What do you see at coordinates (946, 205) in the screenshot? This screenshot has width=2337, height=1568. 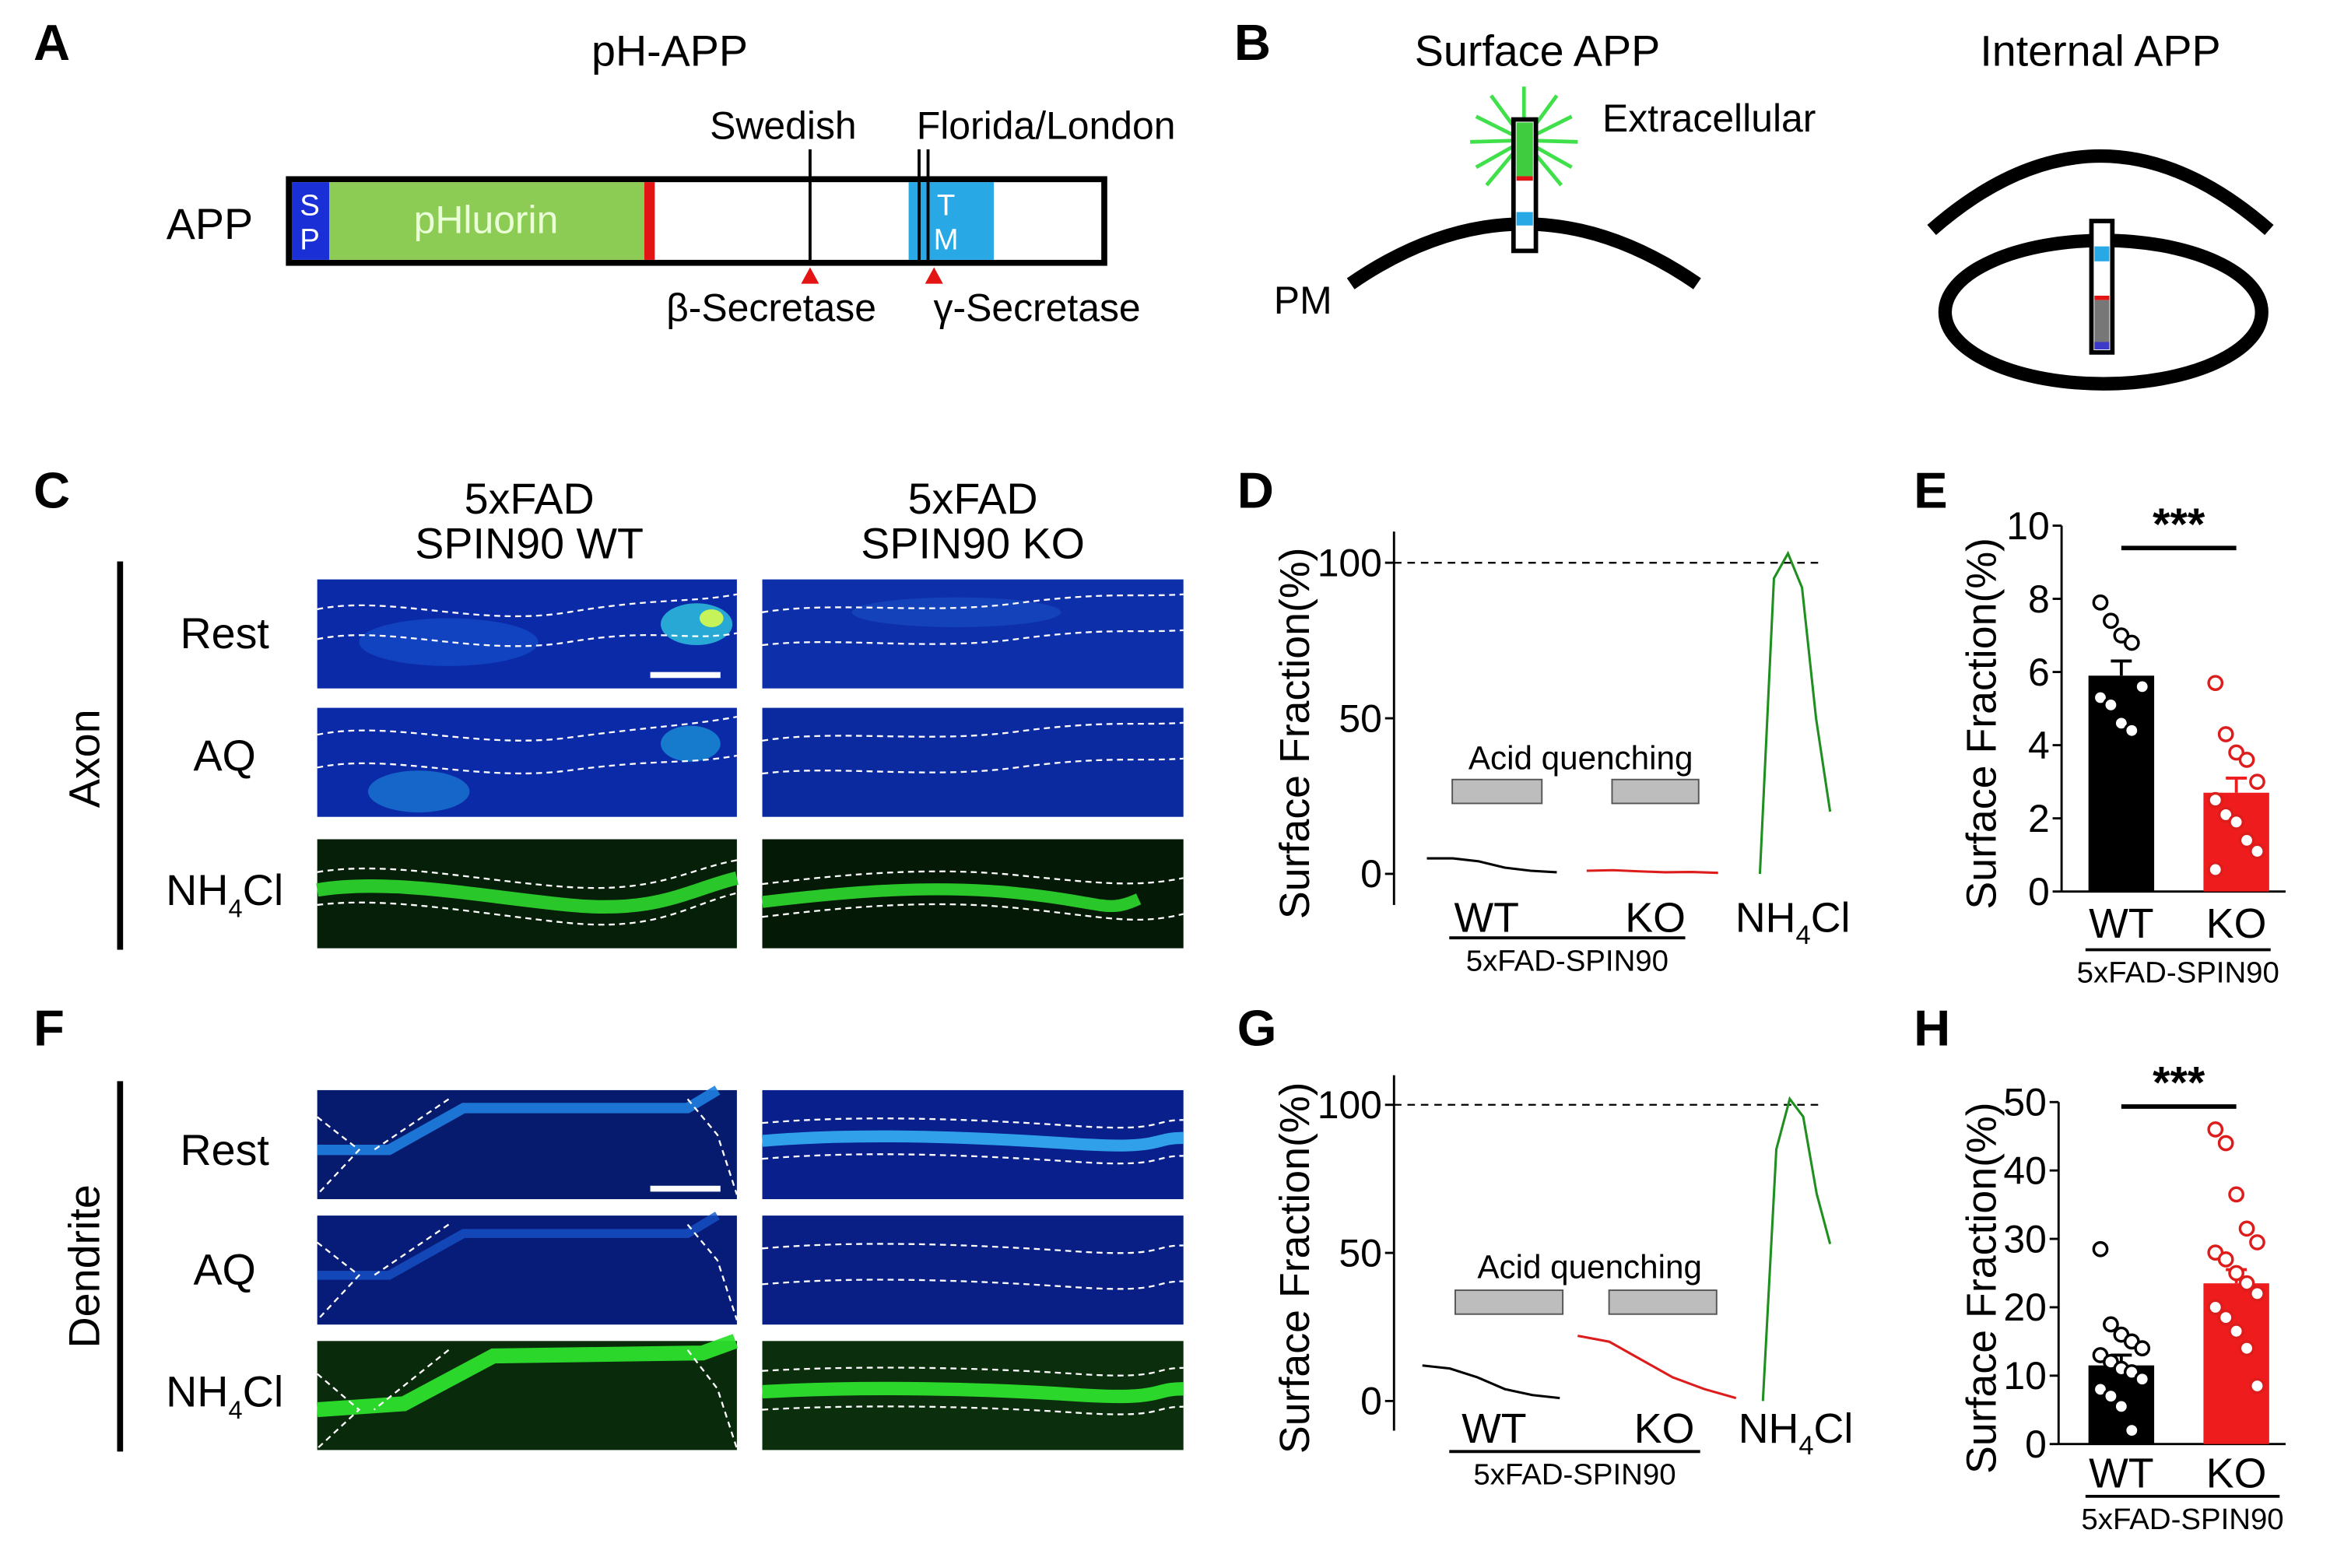 I see `tm-label-top: T` at bounding box center [946, 205].